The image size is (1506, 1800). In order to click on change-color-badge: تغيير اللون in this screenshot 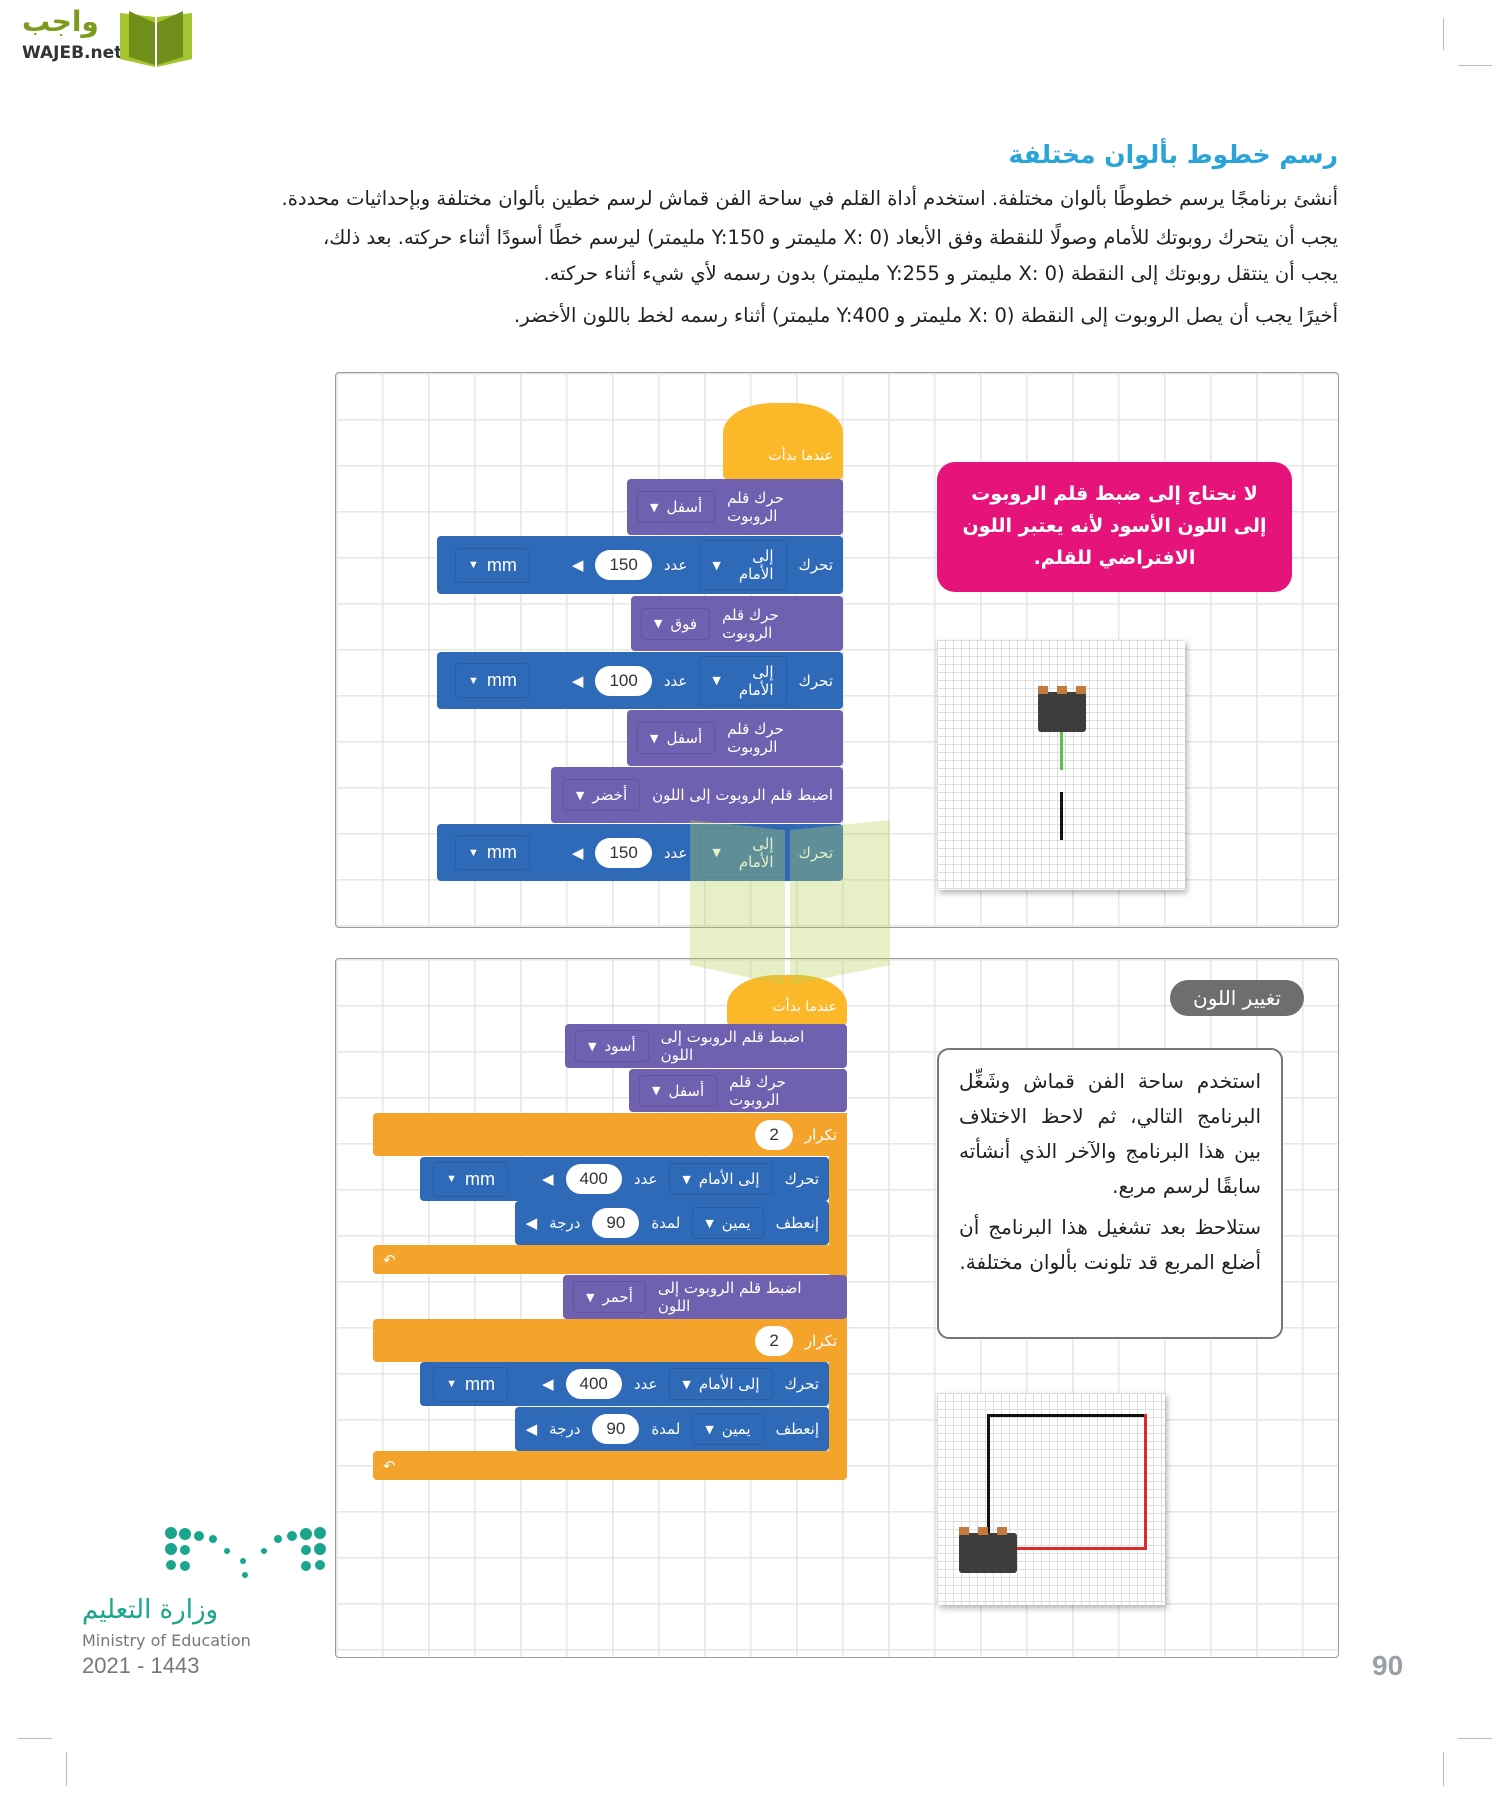, I will do `click(1237, 998)`.